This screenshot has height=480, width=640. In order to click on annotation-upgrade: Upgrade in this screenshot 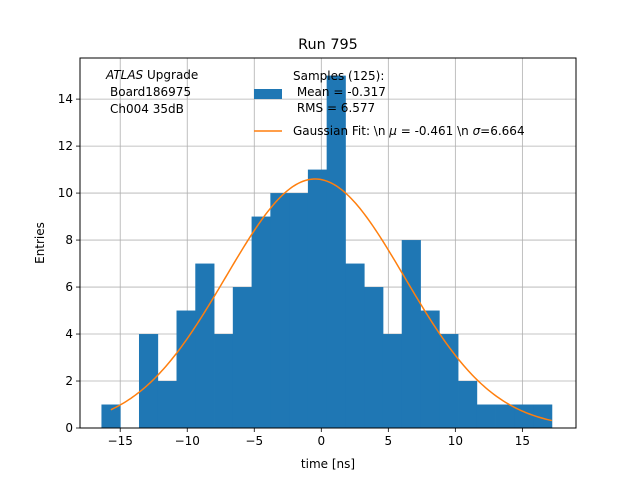, I will do `click(170, 75)`.